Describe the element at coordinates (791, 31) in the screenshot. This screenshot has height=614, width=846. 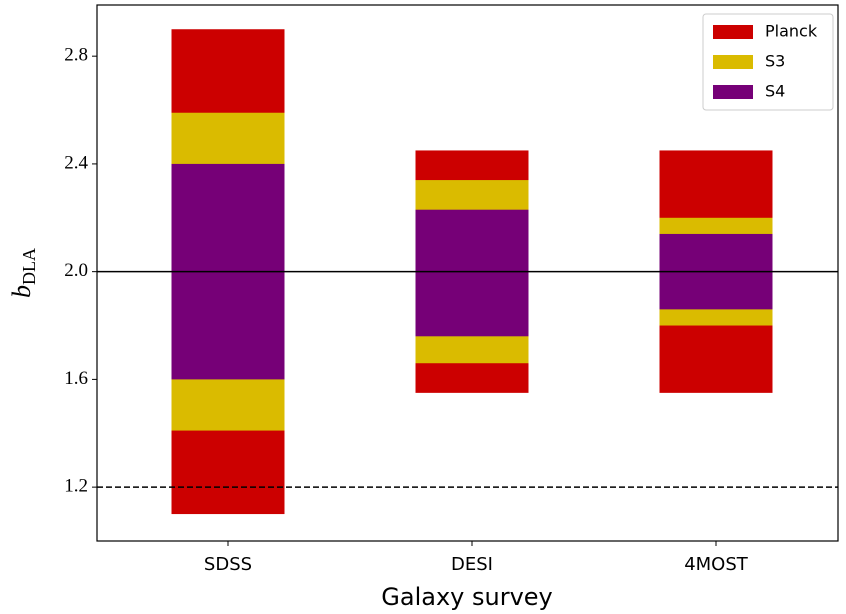
I see `legend-label: Planck` at that location.